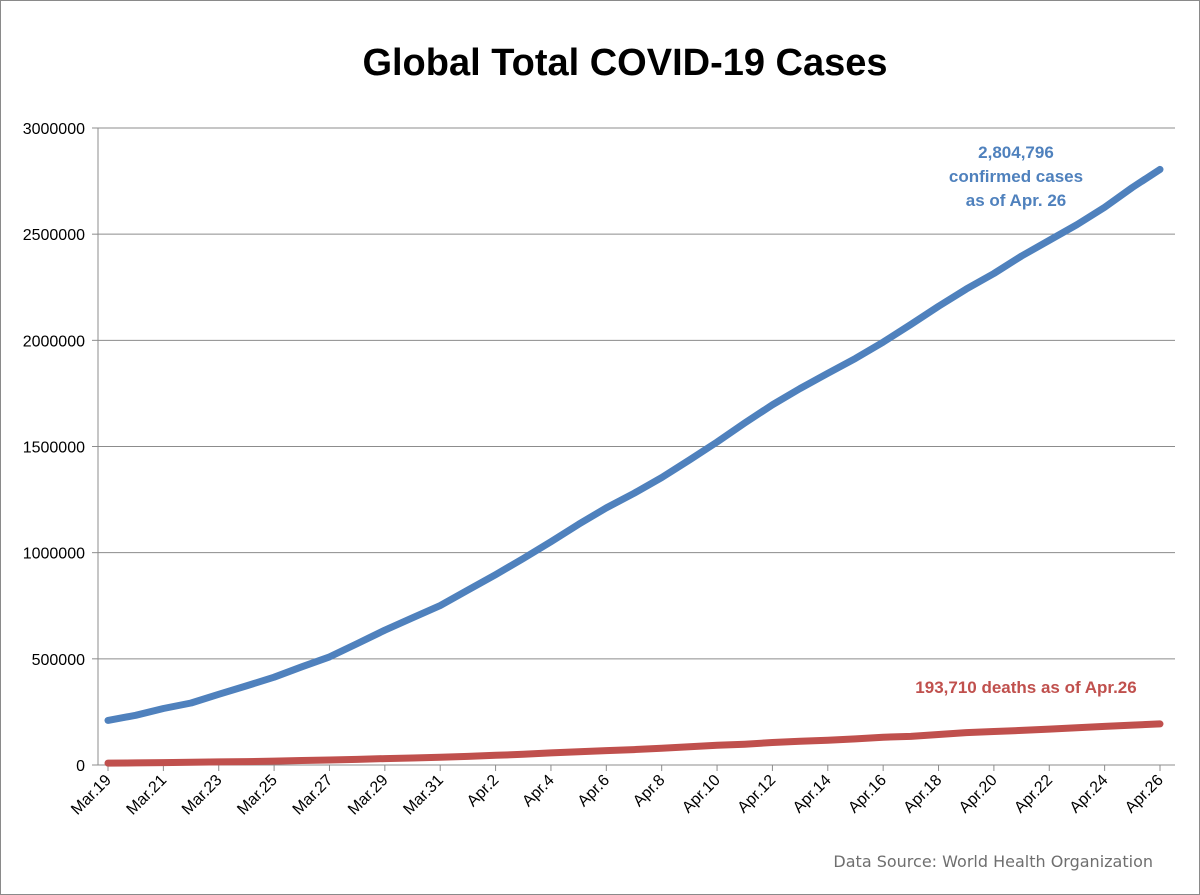  I want to click on confirmed-annotation-value: 2,804,796, so click(1016, 152).